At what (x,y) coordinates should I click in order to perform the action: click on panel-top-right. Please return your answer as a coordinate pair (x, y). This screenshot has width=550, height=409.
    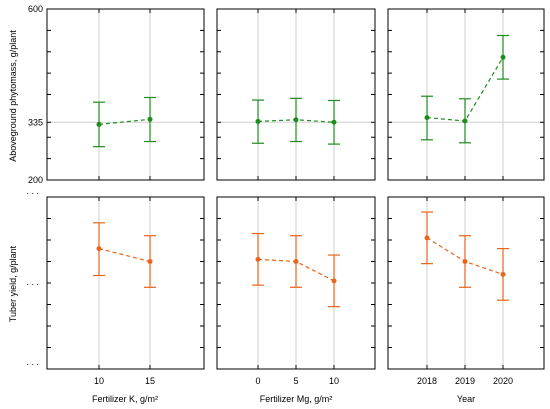
    Looking at the image, I should click on (466, 94).